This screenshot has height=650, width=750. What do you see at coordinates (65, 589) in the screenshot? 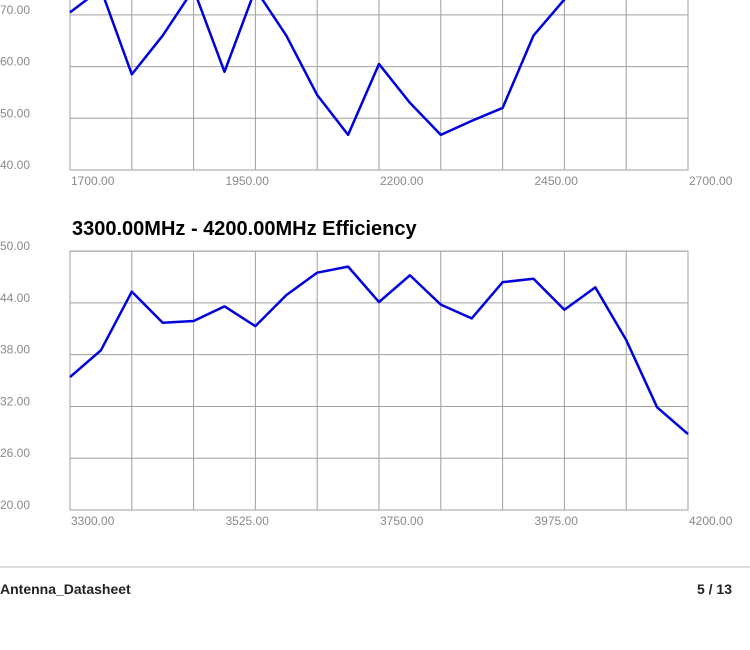
I see `footer-document: Antenna_Datasheet` at bounding box center [65, 589].